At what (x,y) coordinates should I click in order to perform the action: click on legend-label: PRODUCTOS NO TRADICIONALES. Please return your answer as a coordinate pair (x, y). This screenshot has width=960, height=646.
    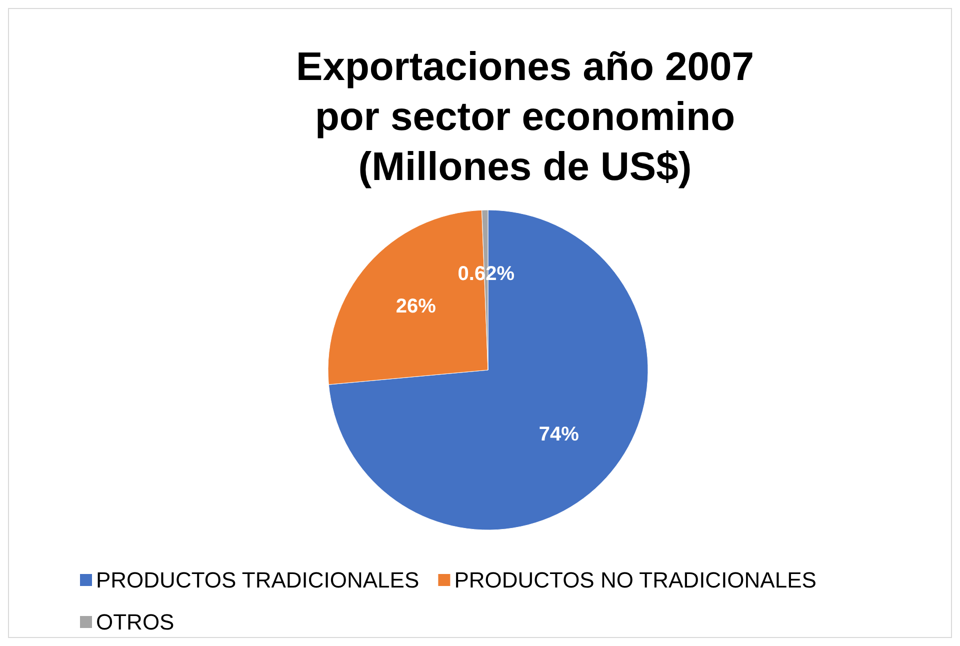
    Looking at the image, I should click on (635, 580).